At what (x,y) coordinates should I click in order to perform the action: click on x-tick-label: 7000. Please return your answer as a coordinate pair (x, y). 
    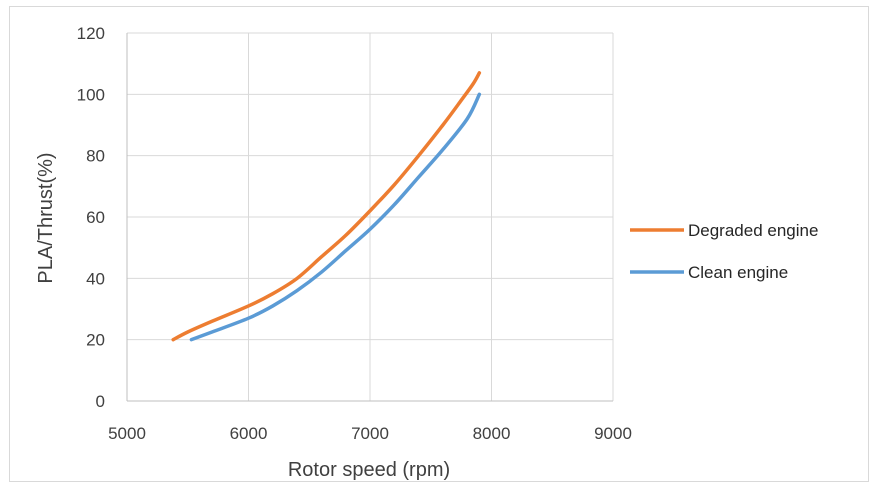
    Looking at the image, I should click on (370, 433).